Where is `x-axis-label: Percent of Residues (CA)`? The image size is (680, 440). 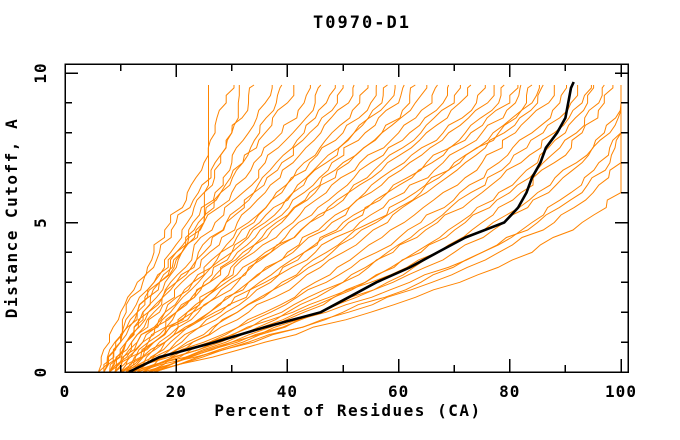 x-axis-label: Percent of Residues (CA) is located at coordinates (347, 410).